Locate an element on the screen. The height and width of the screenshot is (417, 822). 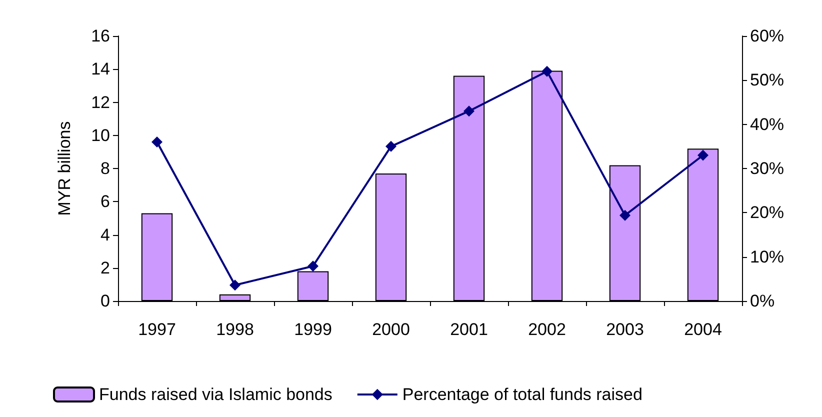
y-tick-label: 0 is located at coordinates (105, 301).